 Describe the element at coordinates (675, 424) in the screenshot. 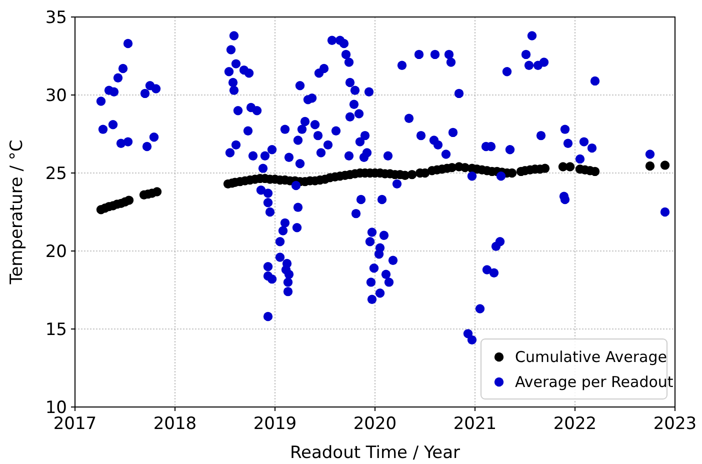

I see `x-tick-label: 2023` at that location.